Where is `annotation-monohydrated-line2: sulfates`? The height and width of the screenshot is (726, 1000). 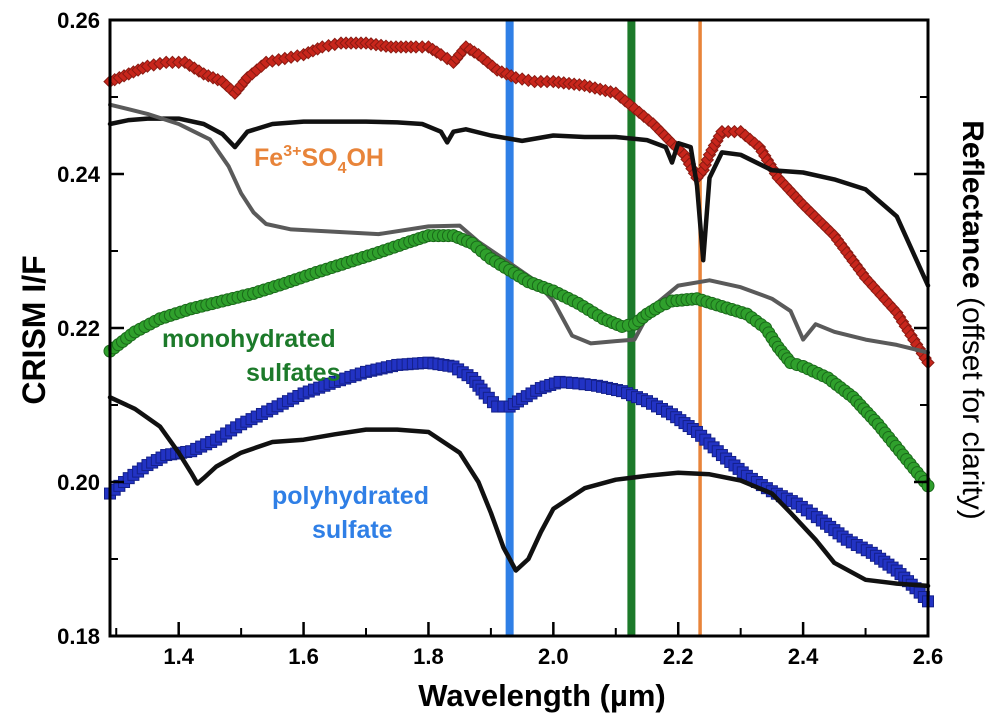 annotation-monohydrated-line2: sulfates is located at coordinates (293, 373).